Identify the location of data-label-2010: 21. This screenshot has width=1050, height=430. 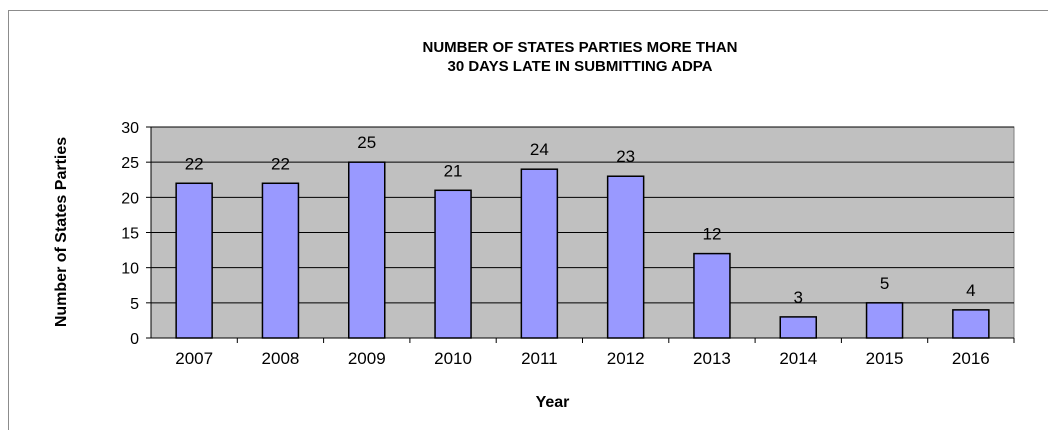
(453, 170).